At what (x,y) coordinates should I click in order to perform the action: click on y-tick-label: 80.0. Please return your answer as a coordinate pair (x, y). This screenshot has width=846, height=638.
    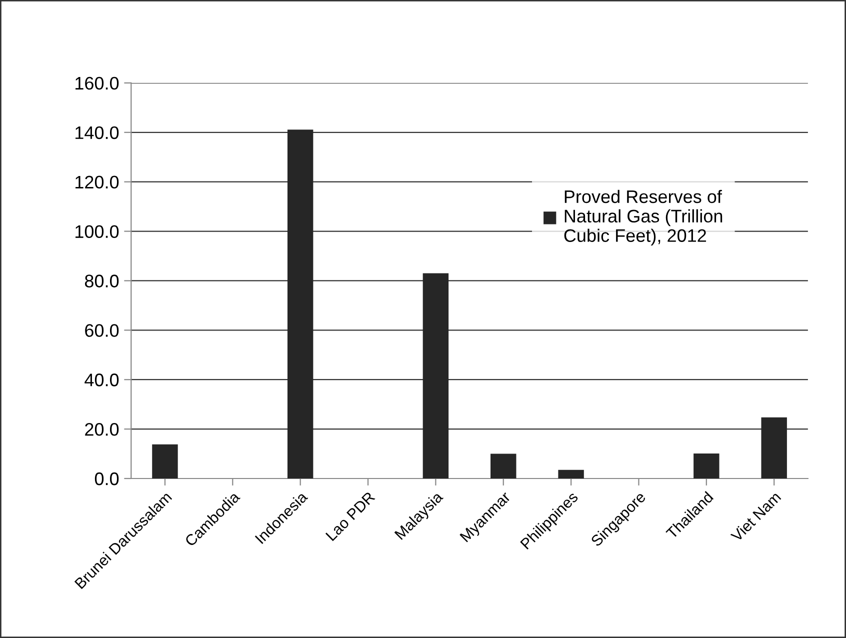
    Looking at the image, I should click on (101, 281).